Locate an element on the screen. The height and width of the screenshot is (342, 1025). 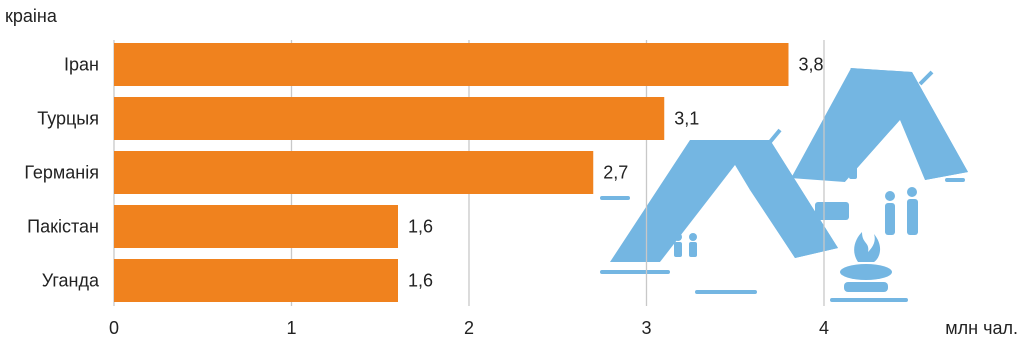
x-tick-label: 3 is located at coordinates (646, 328).